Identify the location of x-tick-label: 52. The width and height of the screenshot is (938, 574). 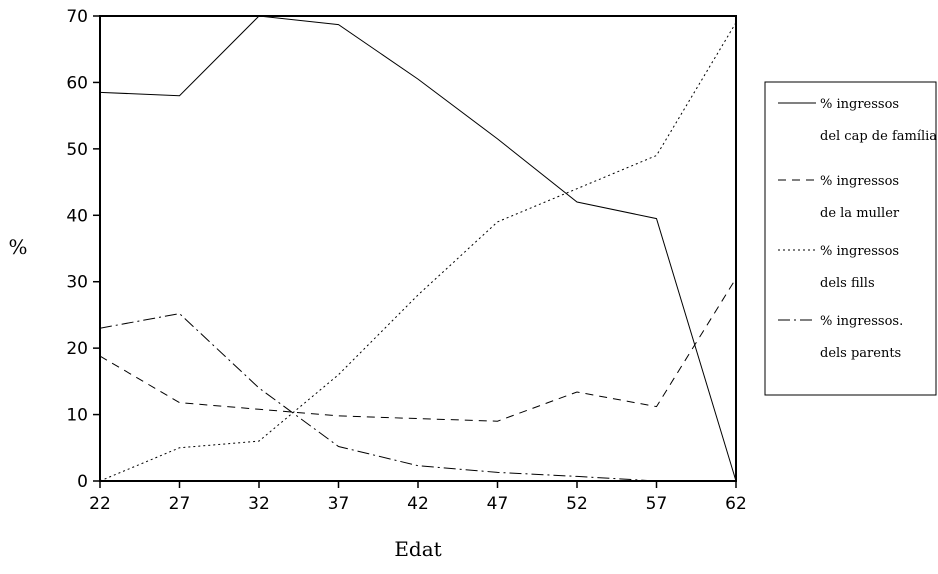
(577, 504).